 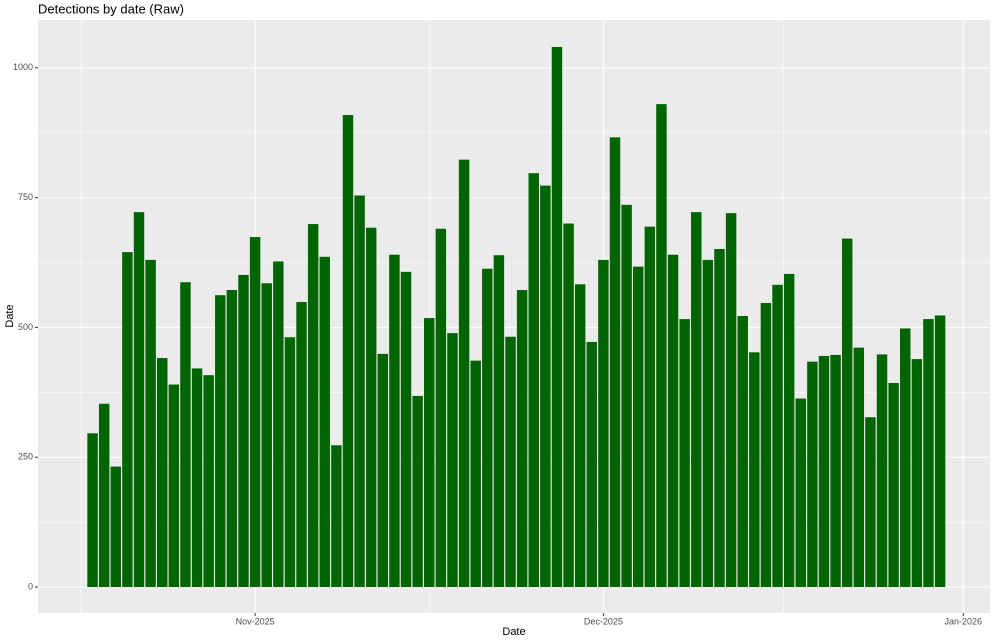 I want to click on y-tick-label: 0, so click(x=30, y=586).